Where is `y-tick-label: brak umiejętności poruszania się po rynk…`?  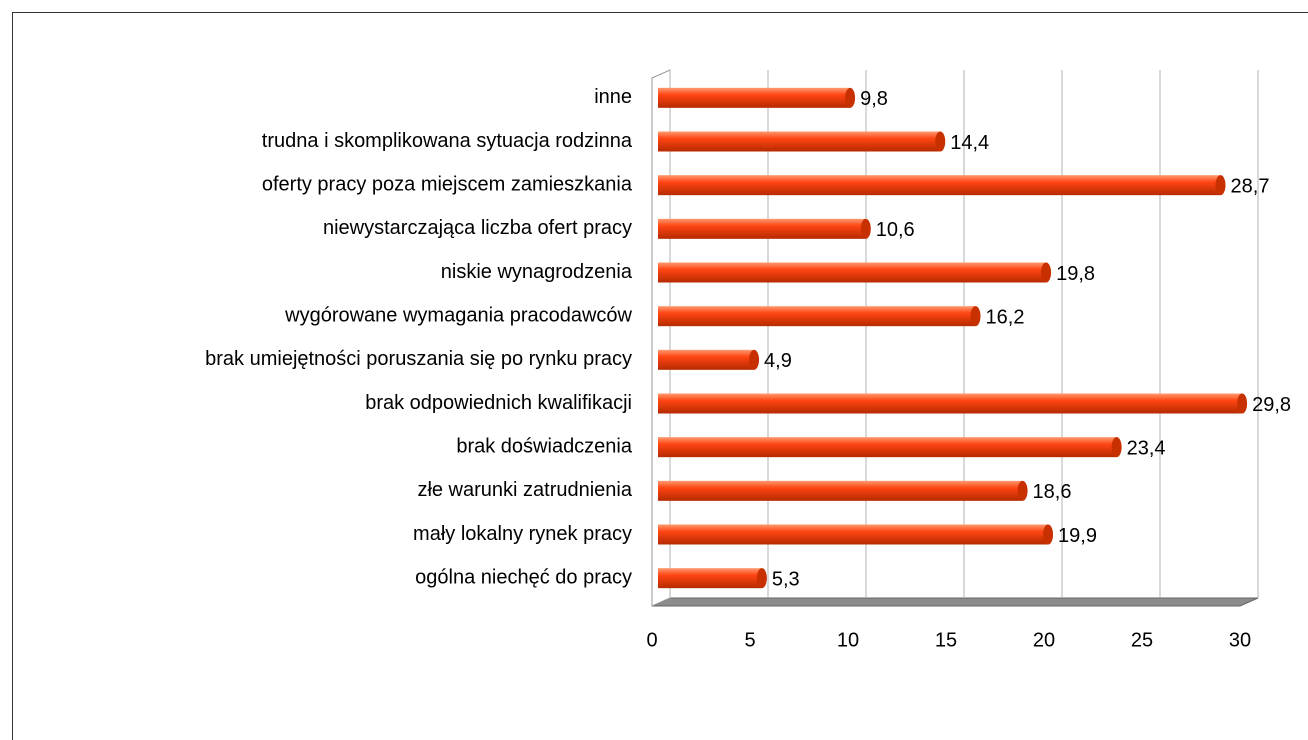 y-tick-label: brak umiejętności poruszania się po rynk… is located at coordinates (418, 359).